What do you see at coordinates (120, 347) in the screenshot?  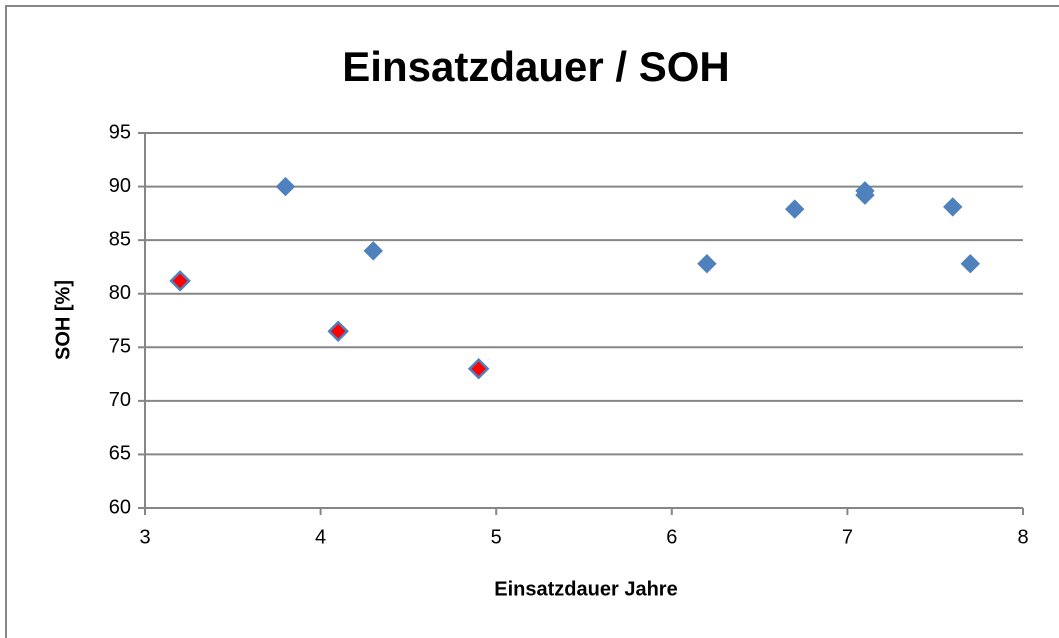 I see `y-tick-label: 75` at bounding box center [120, 347].